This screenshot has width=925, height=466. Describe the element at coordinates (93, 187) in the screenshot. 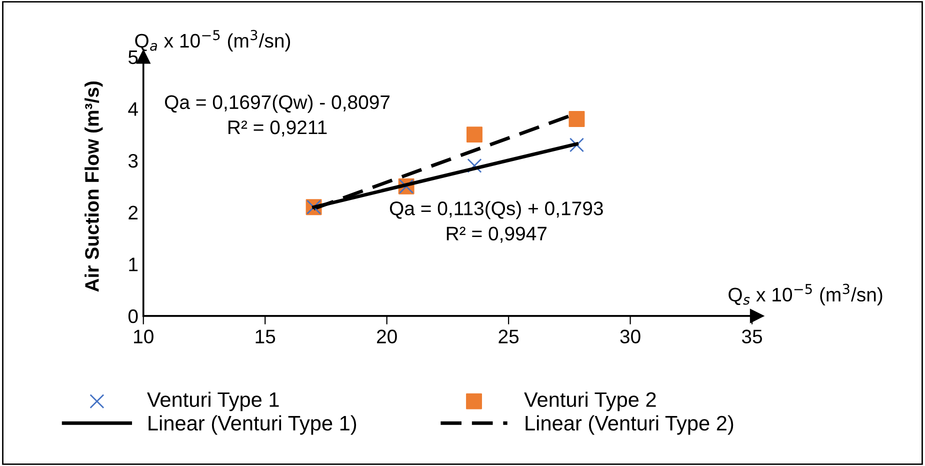

I see `y-axis-title: Air Suction Flow (m³/s)` at that location.